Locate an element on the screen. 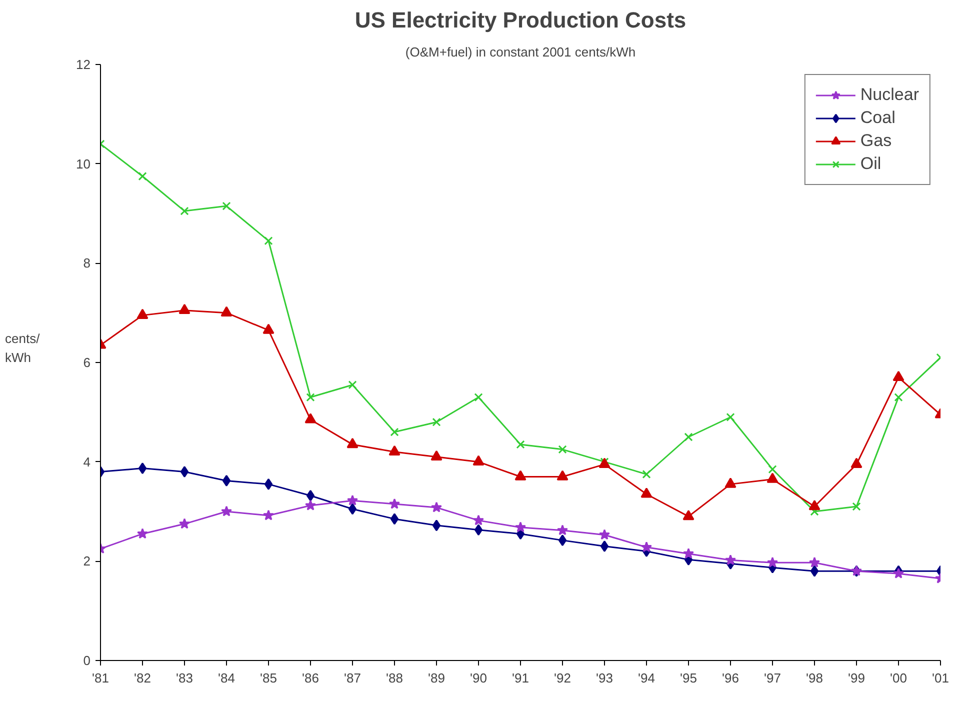 This screenshot has height=708, width=969. x-tick-label: '88 is located at coordinates (394, 678).